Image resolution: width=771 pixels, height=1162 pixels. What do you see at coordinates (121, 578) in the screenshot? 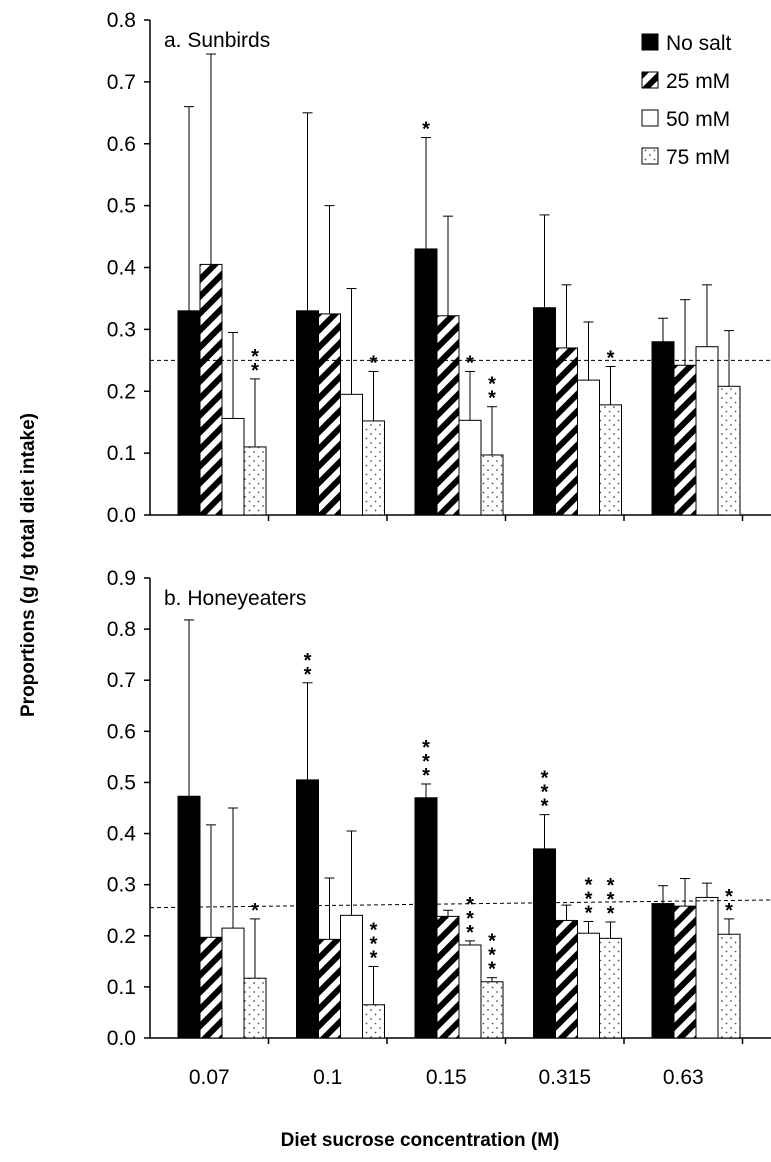
I see `y-tick-label: 0.9` at bounding box center [121, 578].